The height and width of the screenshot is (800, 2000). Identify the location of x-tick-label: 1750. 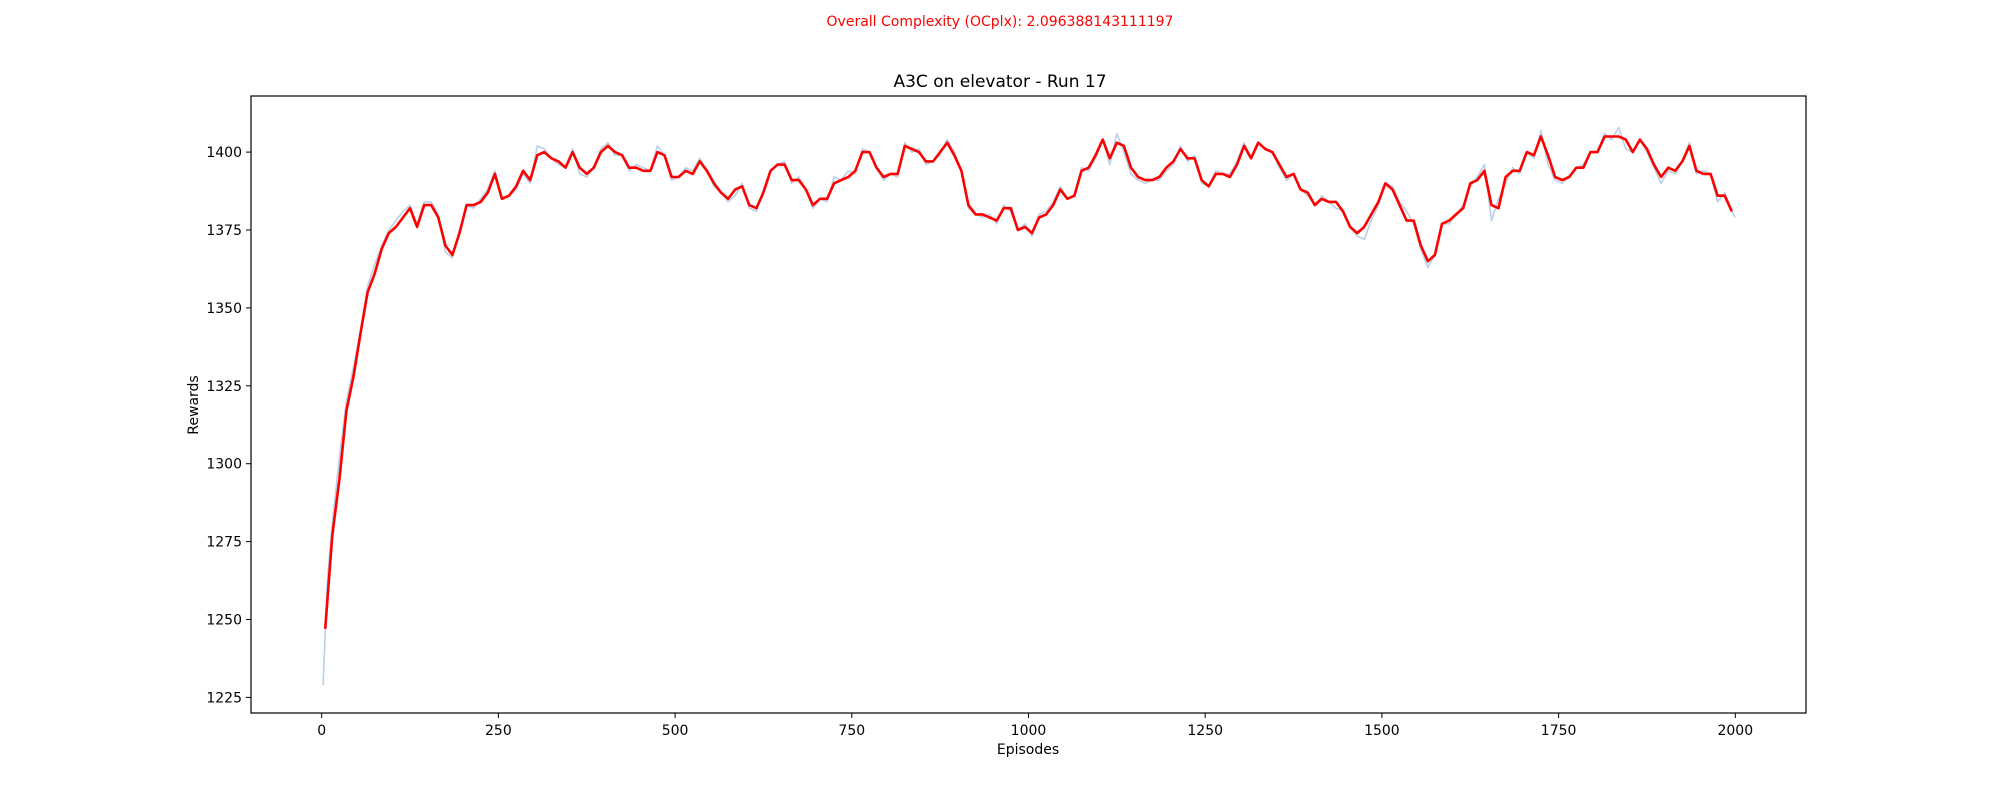
(1559, 731).